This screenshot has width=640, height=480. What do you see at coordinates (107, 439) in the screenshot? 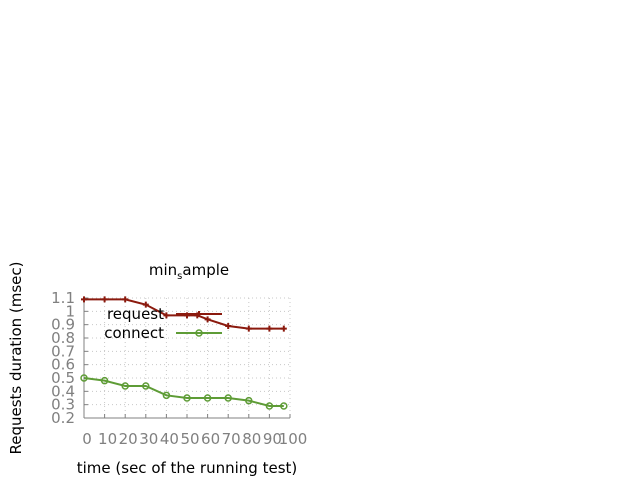
I see `x-tick-label: 10` at bounding box center [107, 439].